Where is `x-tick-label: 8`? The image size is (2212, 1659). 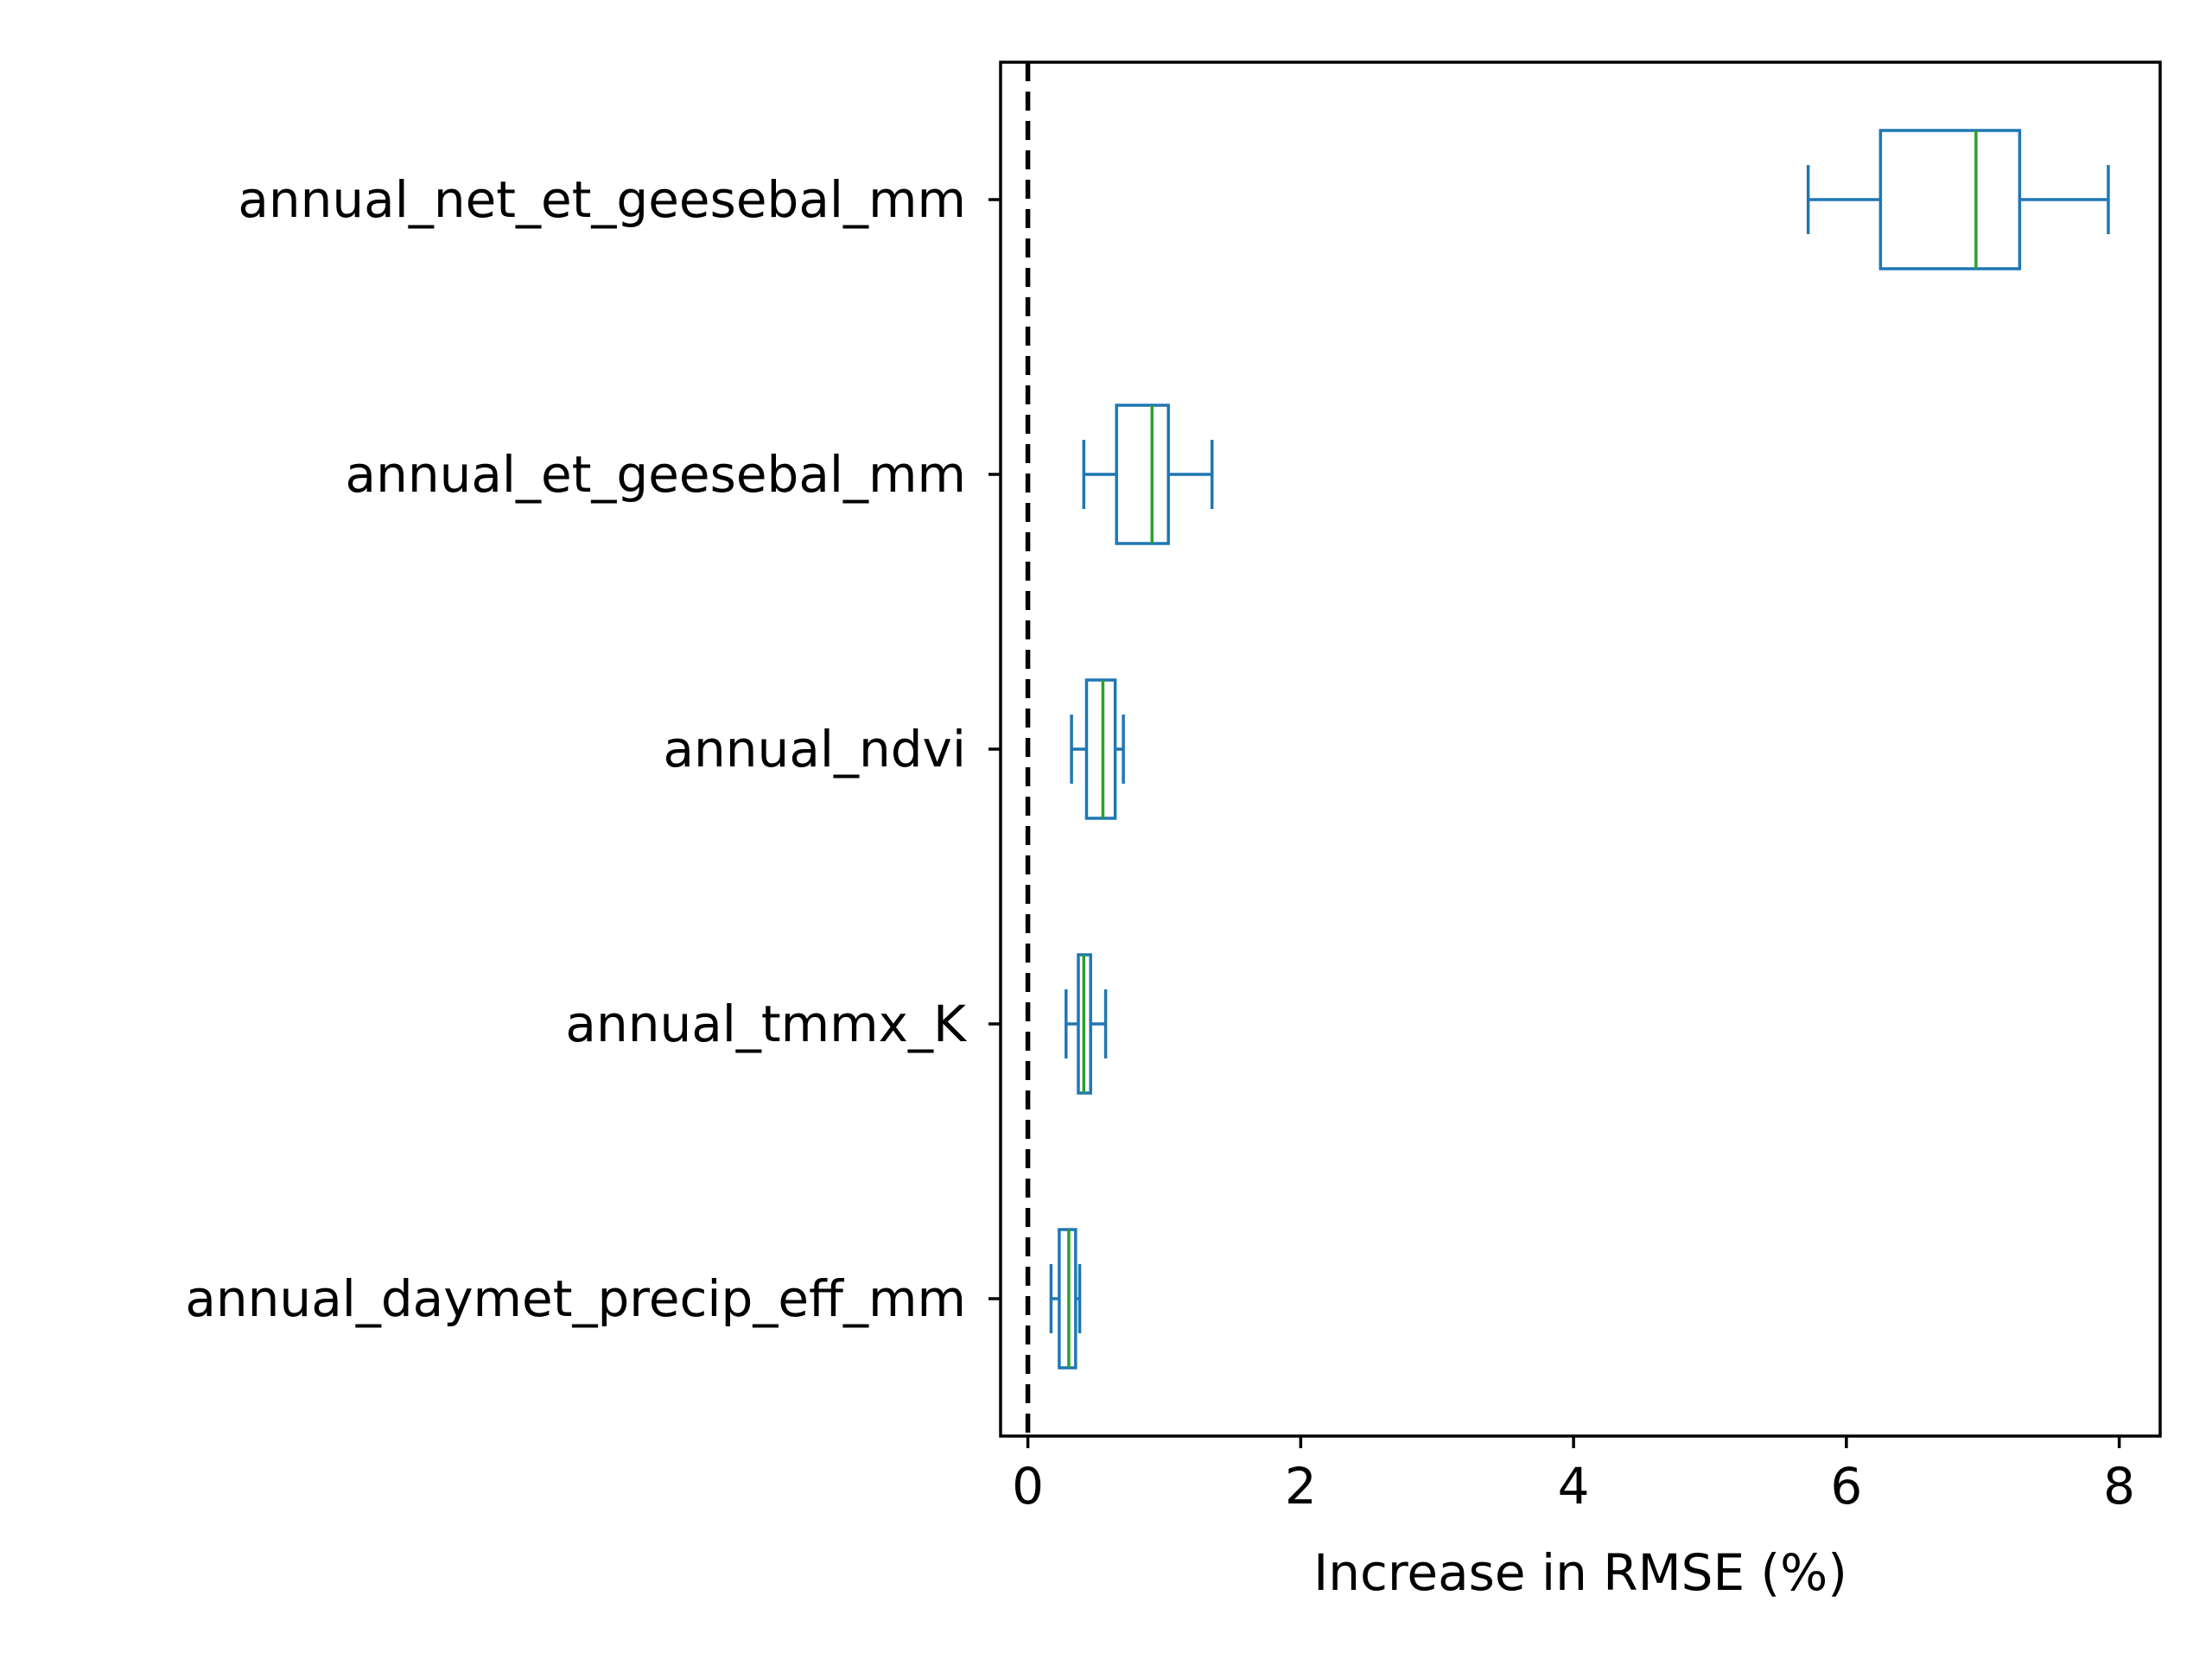 x-tick-label: 8 is located at coordinates (2119, 1486).